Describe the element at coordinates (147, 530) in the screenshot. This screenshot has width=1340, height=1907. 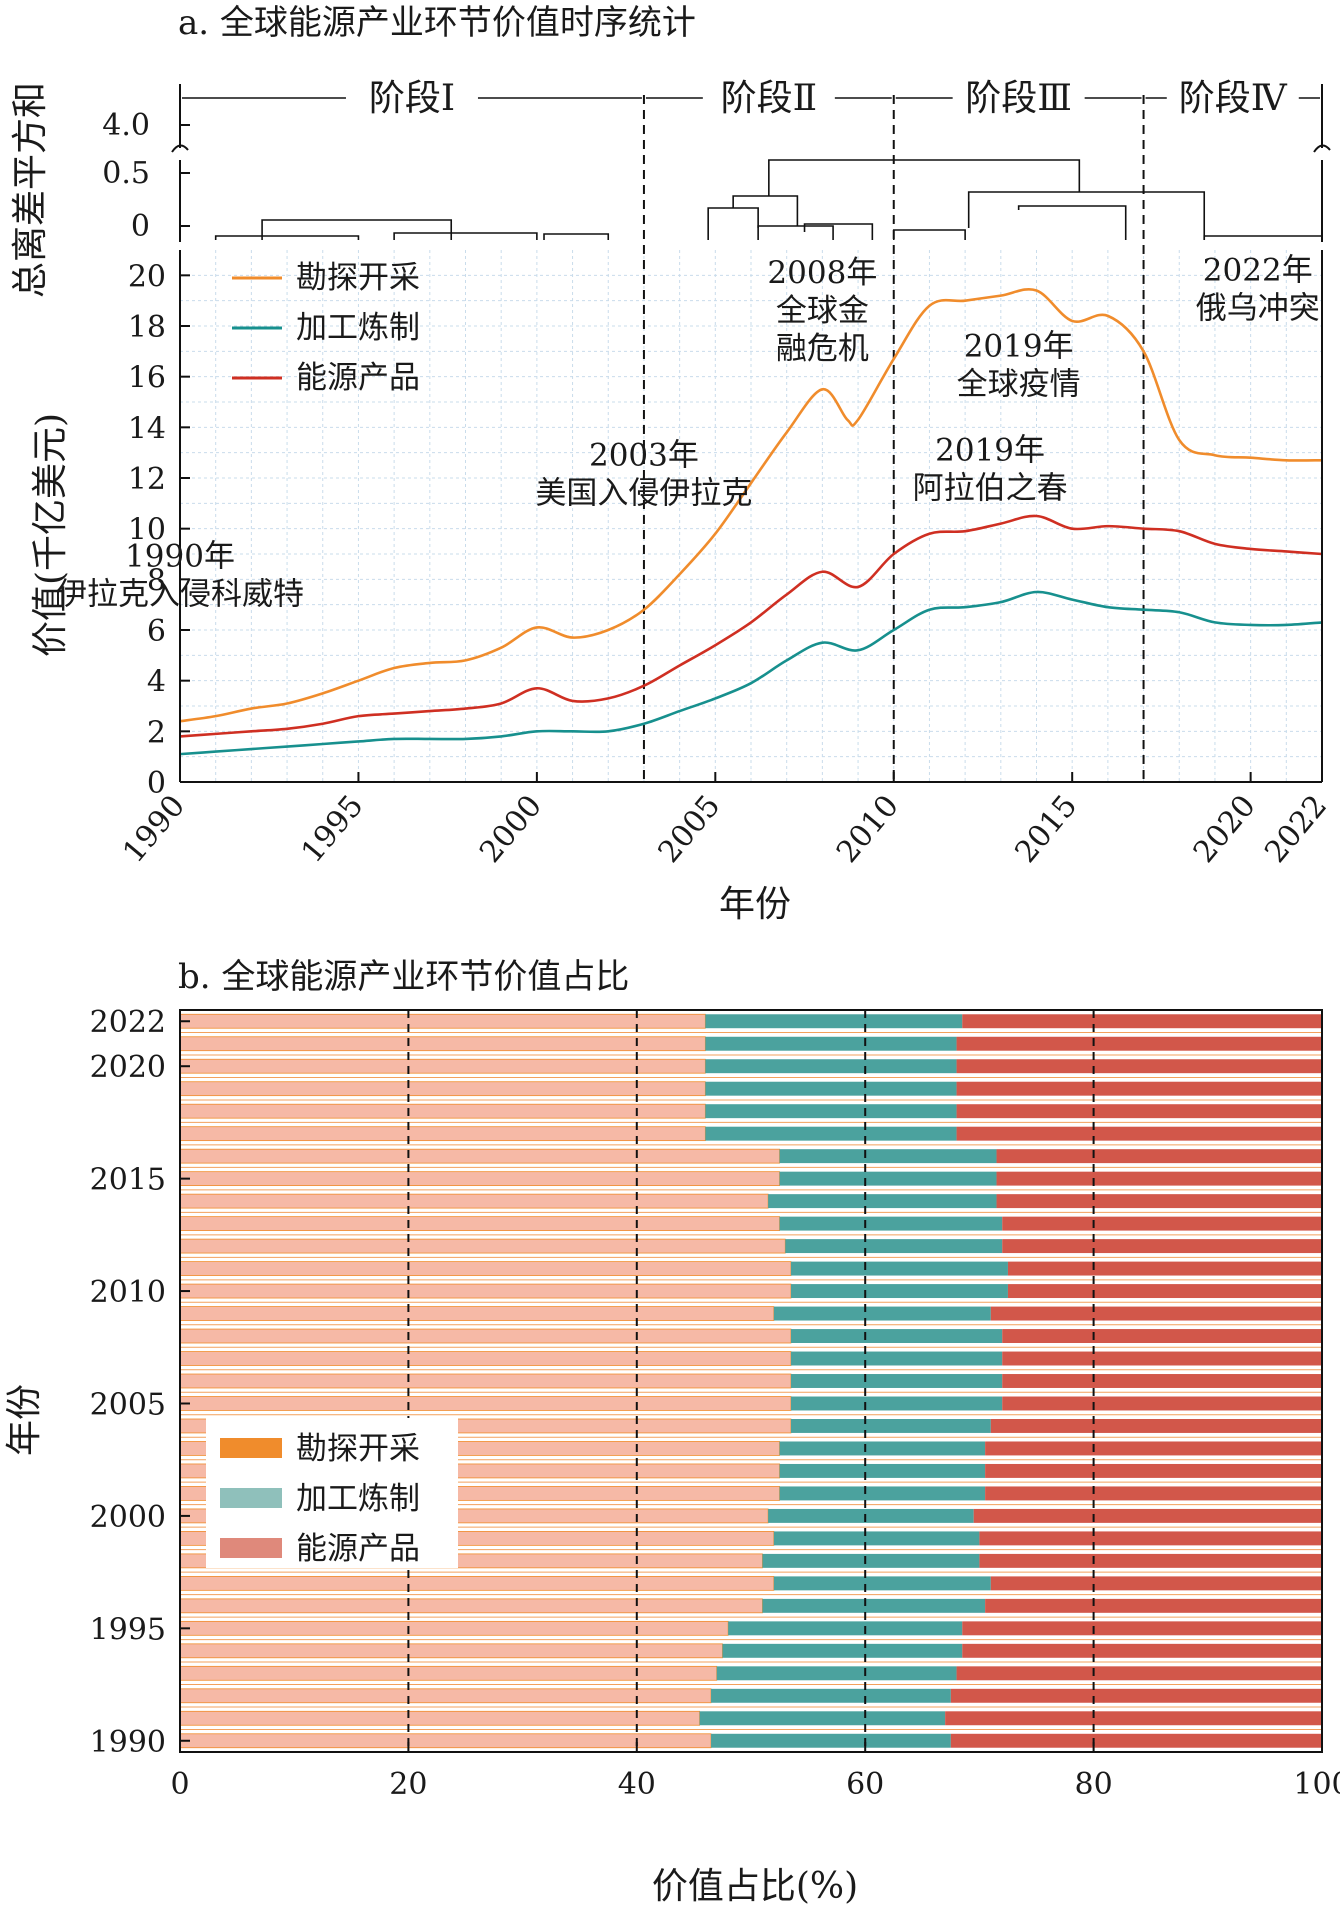
I see `y-tick-label: 10` at that location.